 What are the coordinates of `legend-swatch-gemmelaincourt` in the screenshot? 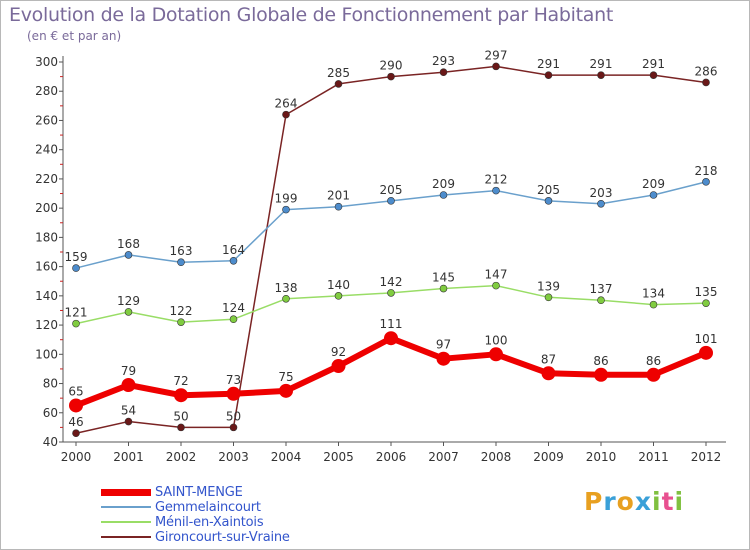 It's located at (126, 507).